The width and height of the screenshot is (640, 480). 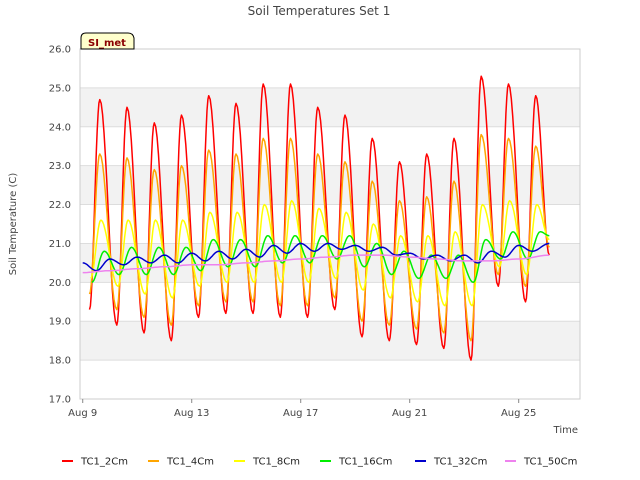 I want to click on x-tick-label: Aug 17, so click(x=300, y=413).